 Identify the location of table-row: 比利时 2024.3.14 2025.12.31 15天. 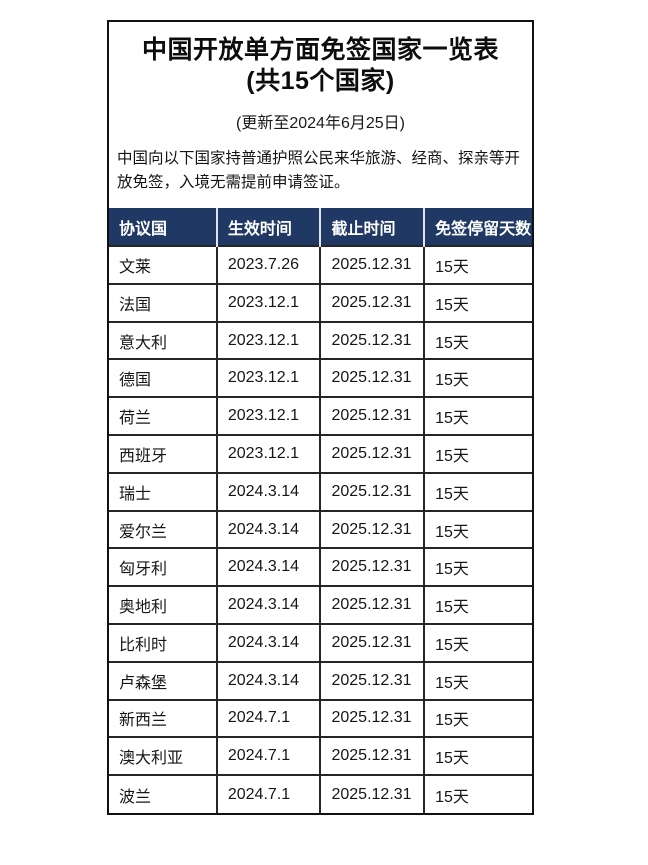
(320, 642).